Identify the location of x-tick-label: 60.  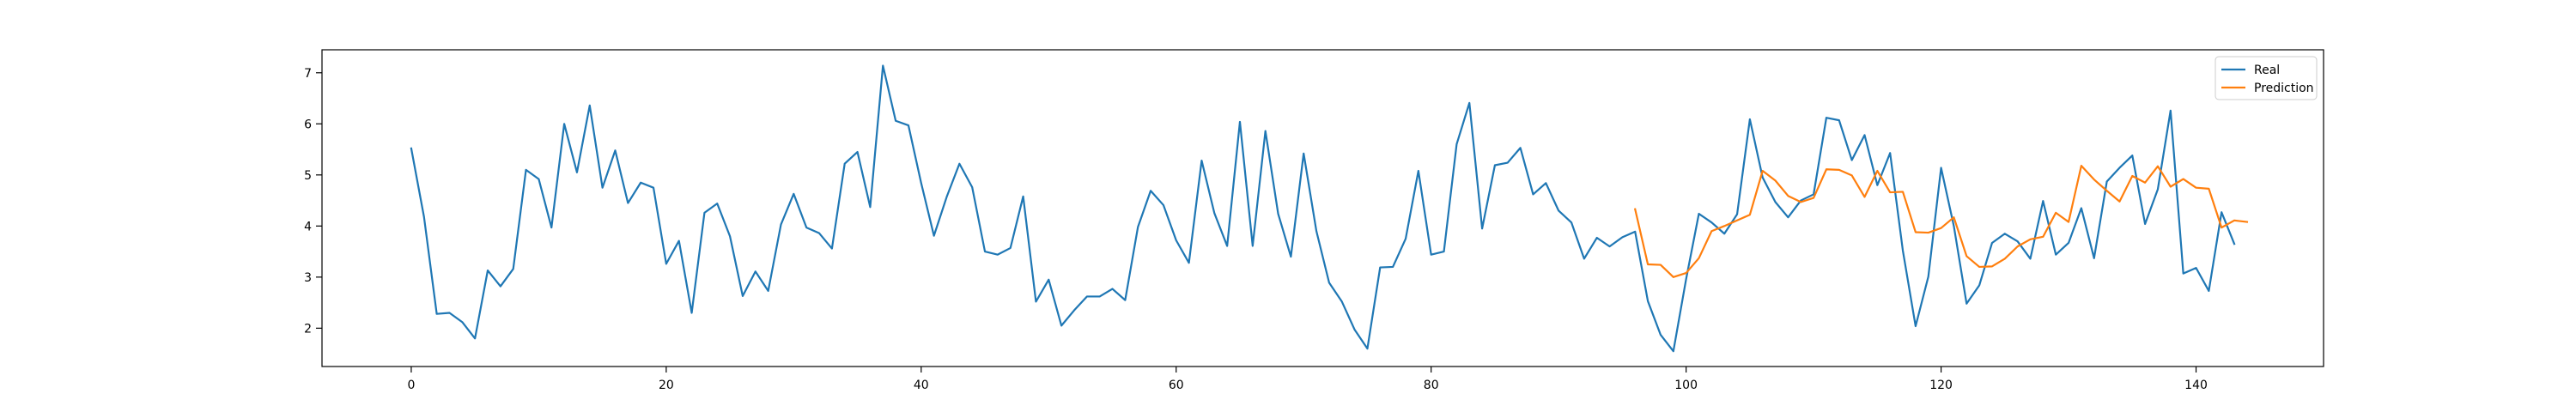
(1177, 385).